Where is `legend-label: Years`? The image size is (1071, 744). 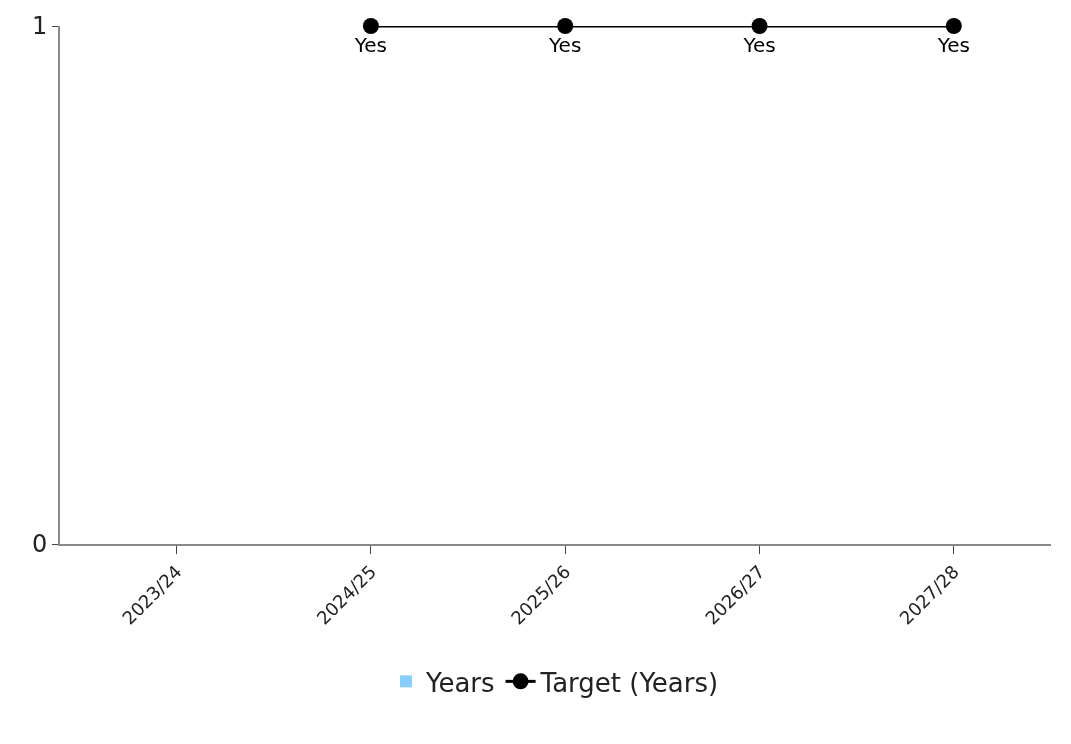
legend-label: Years is located at coordinates (460, 682).